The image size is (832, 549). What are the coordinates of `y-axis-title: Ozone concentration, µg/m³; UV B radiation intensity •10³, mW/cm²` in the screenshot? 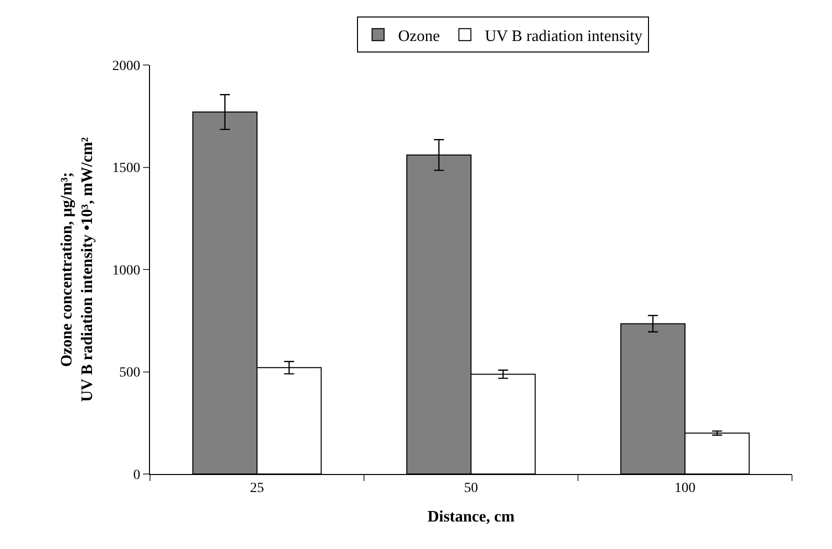 It's located at (77, 269).